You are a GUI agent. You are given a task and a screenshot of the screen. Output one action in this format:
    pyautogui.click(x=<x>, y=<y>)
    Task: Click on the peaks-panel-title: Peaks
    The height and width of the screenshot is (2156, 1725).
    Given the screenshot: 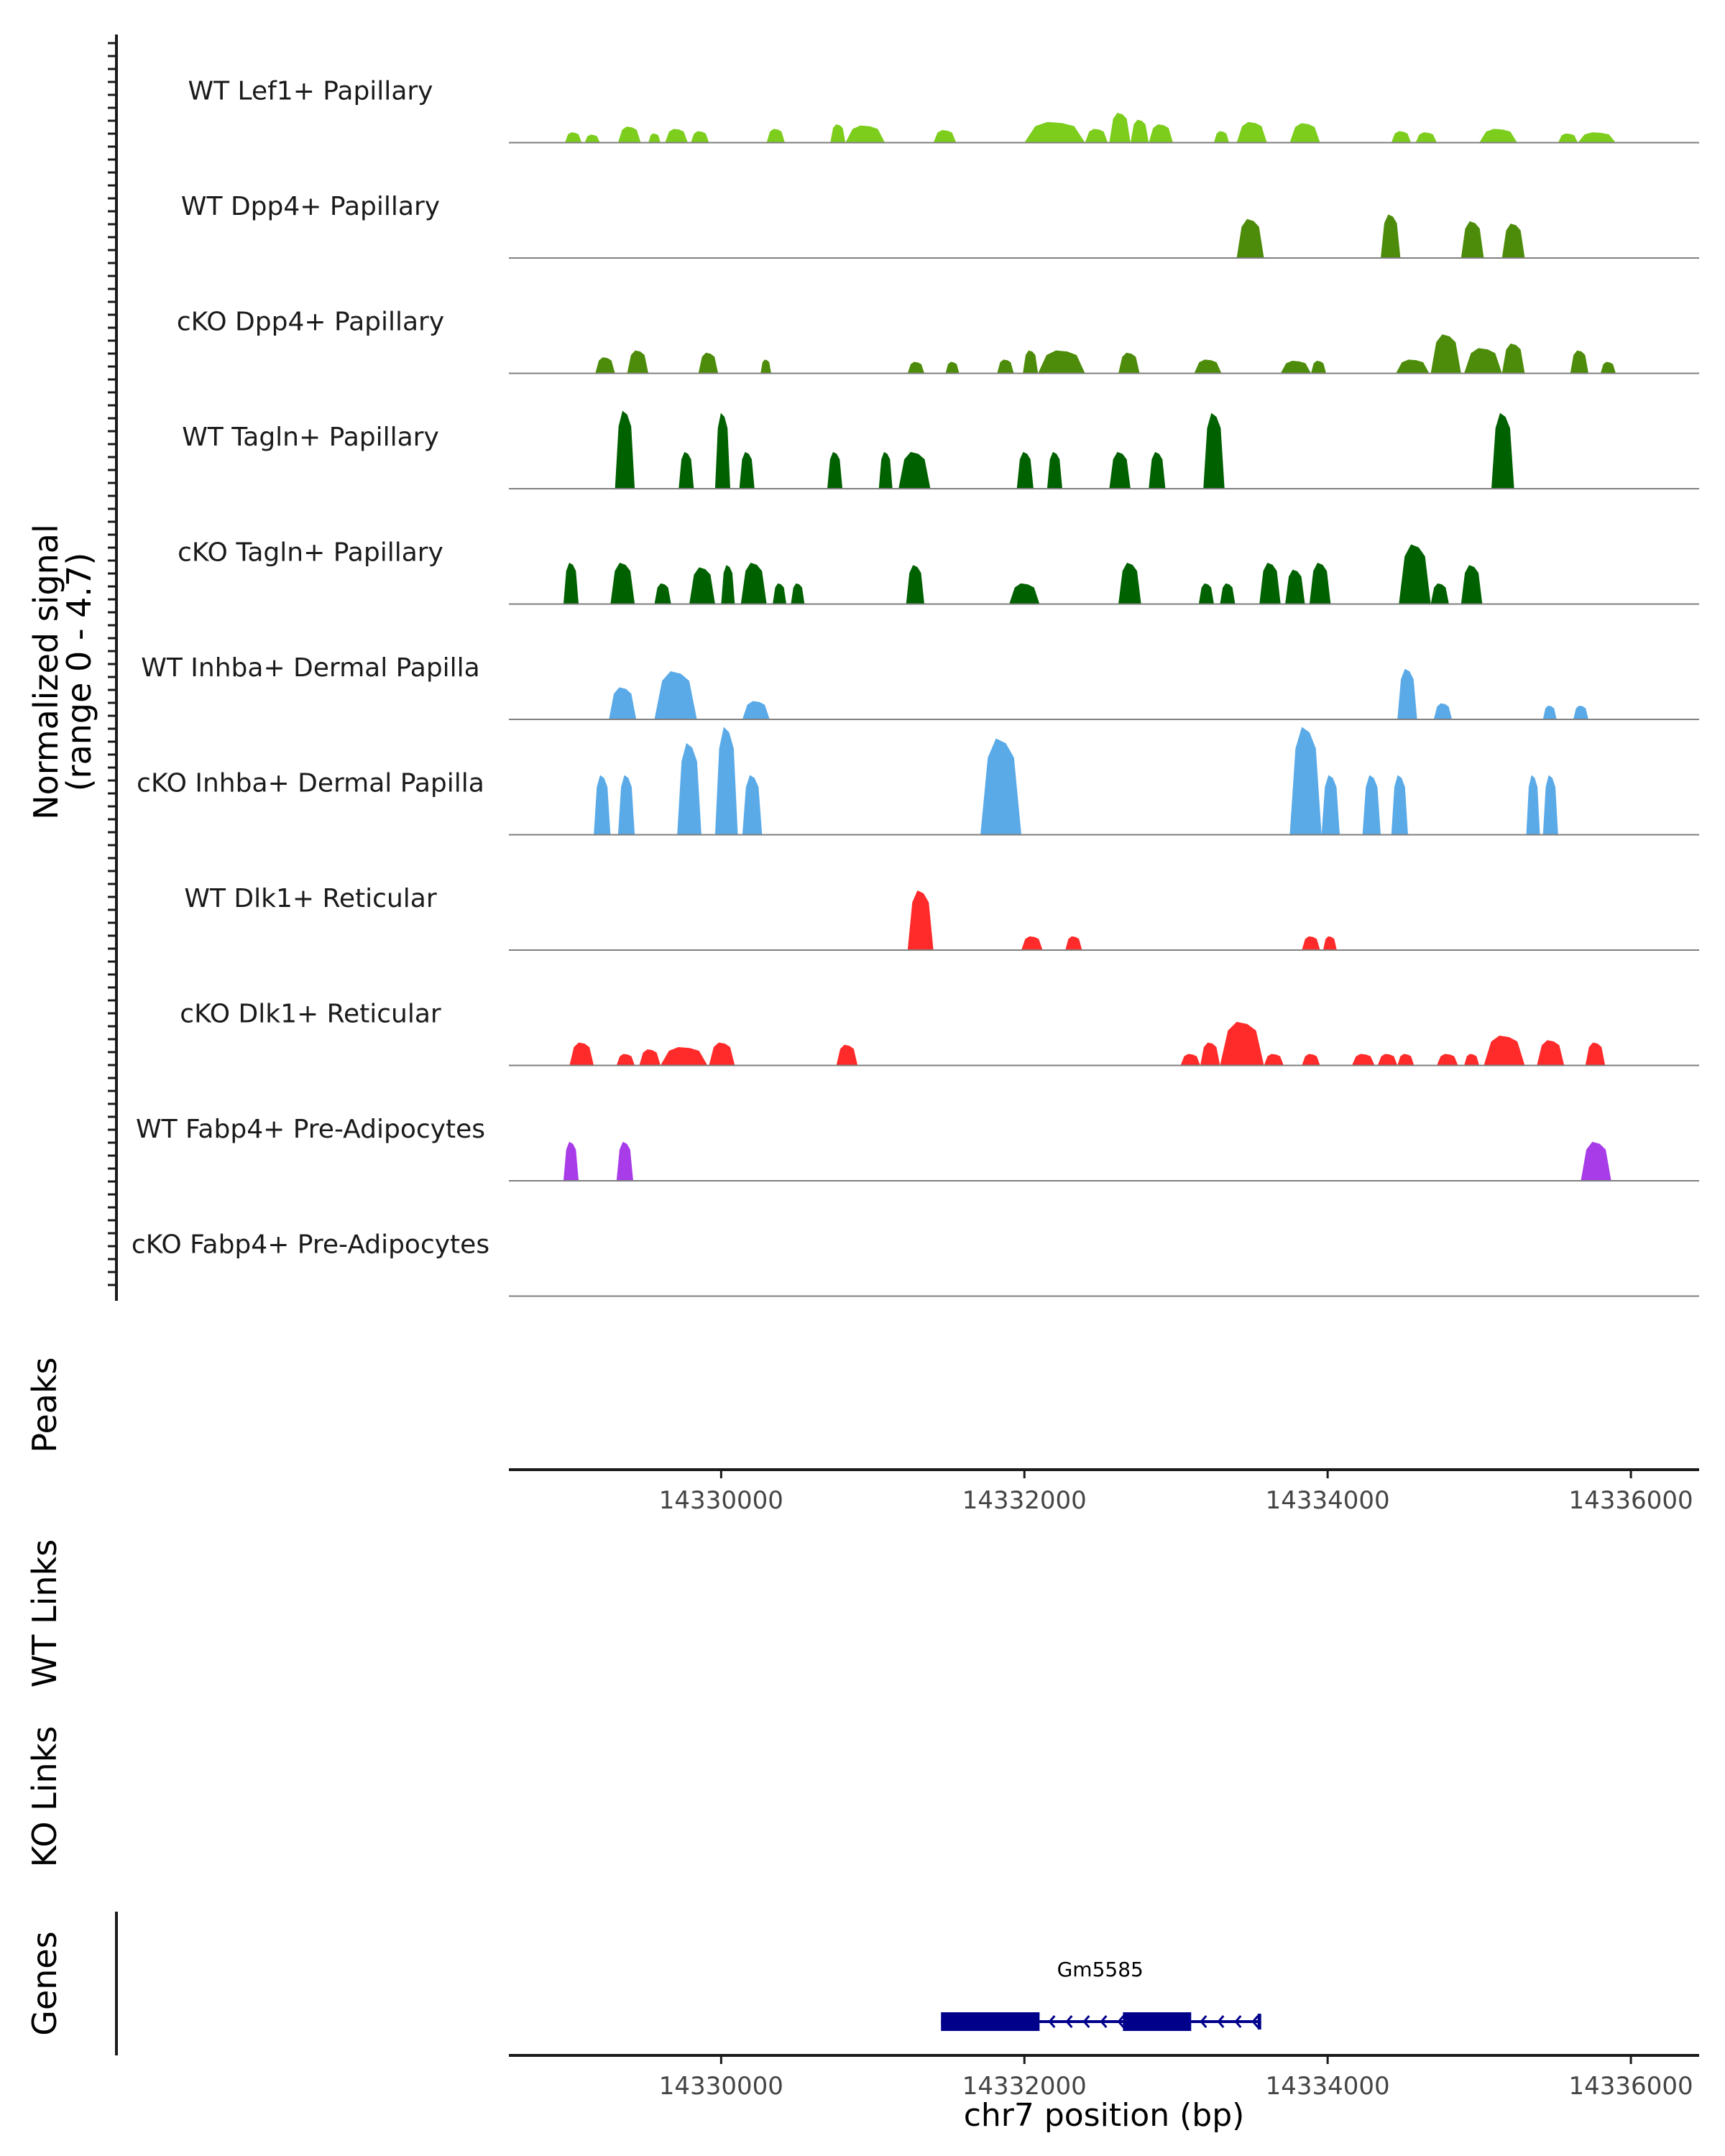 What is the action you would take?
    pyautogui.click(x=44, y=1404)
    